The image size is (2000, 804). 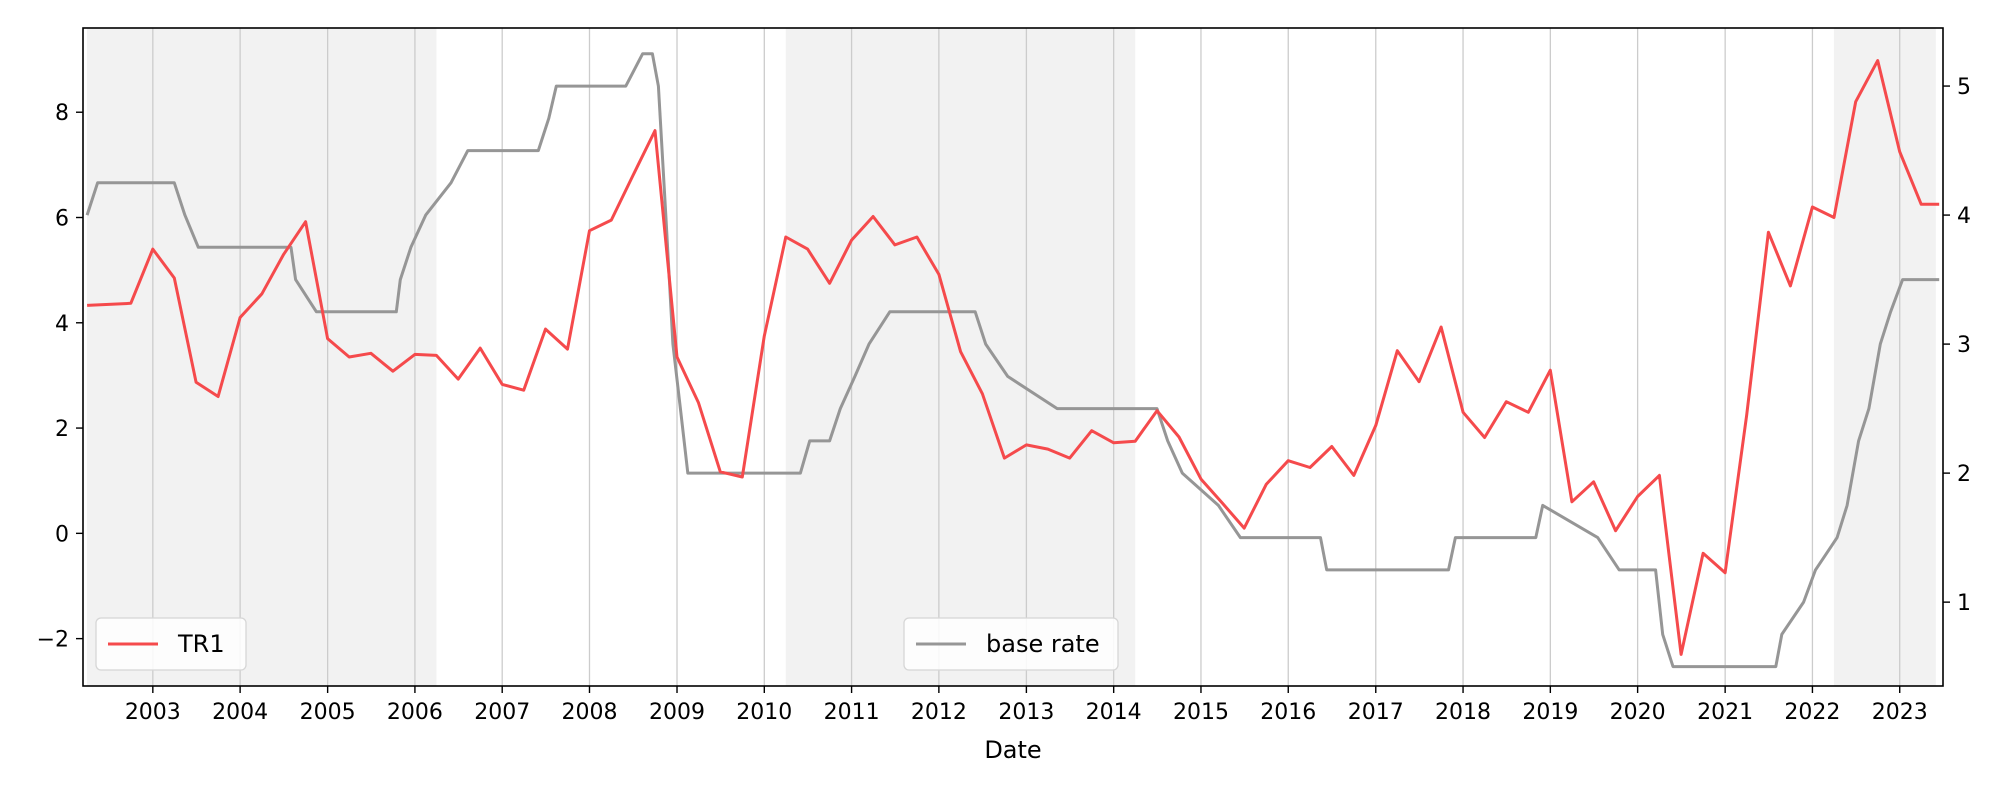 I want to click on y-left-tick-label: 4, so click(x=62, y=324).